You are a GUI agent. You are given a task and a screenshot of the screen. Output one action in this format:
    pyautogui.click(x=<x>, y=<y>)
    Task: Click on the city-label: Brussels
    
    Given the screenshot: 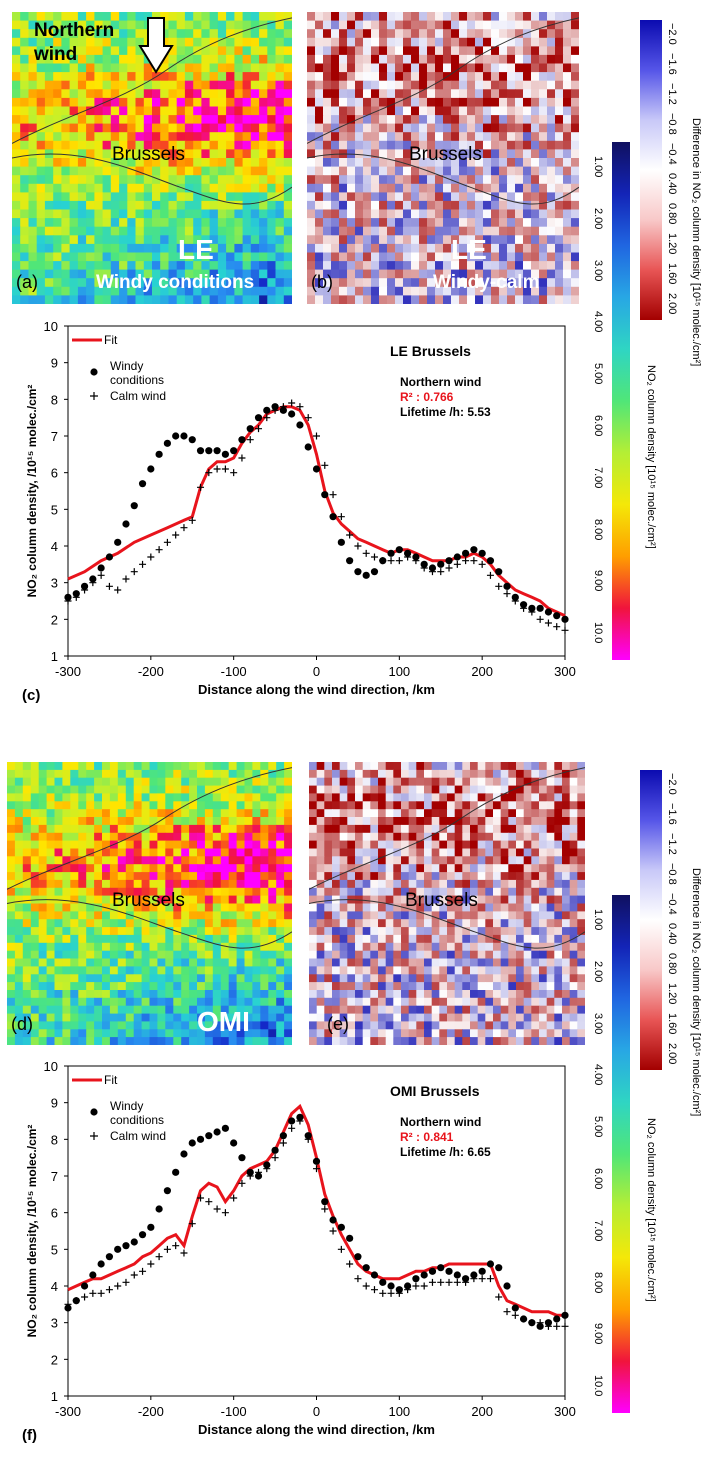 What is the action you would take?
    pyautogui.click(x=148, y=901)
    